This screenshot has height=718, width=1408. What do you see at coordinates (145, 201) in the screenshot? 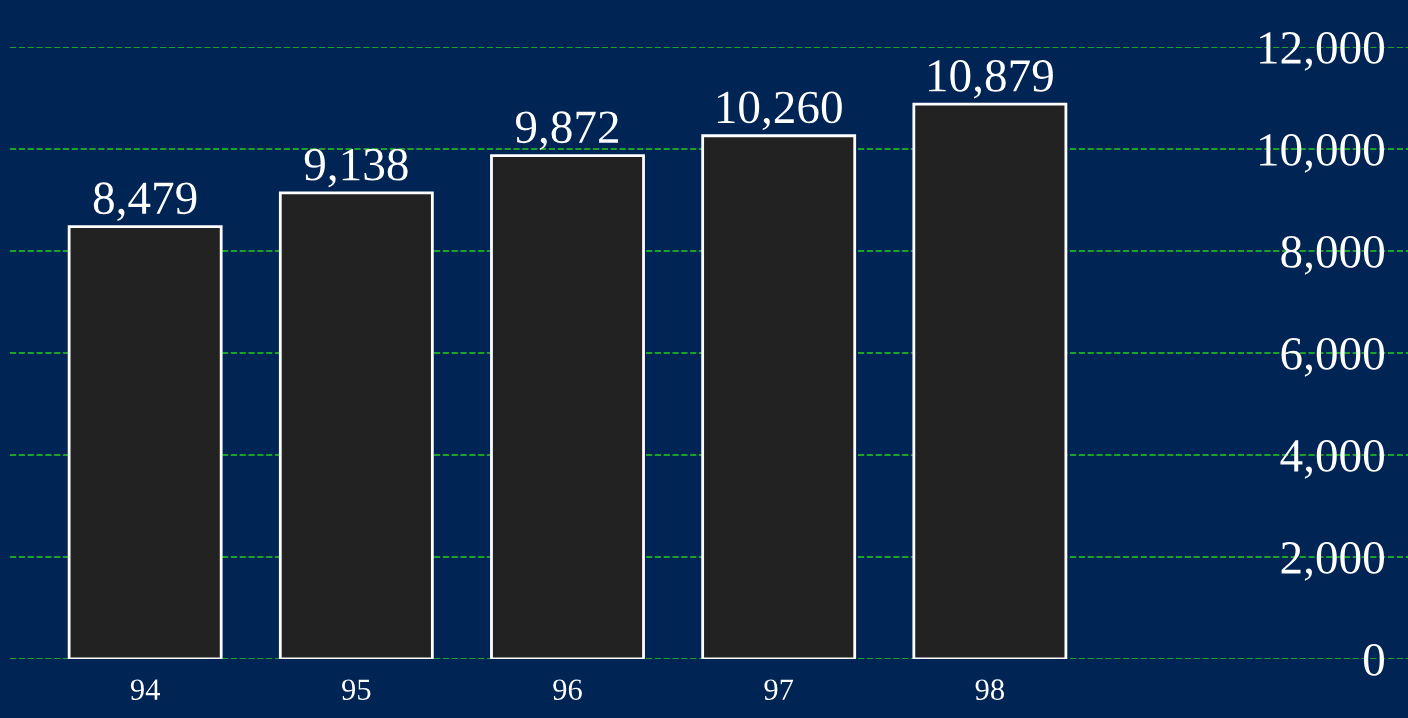
I see `data-label: 8,479` at bounding box center [145, 201].